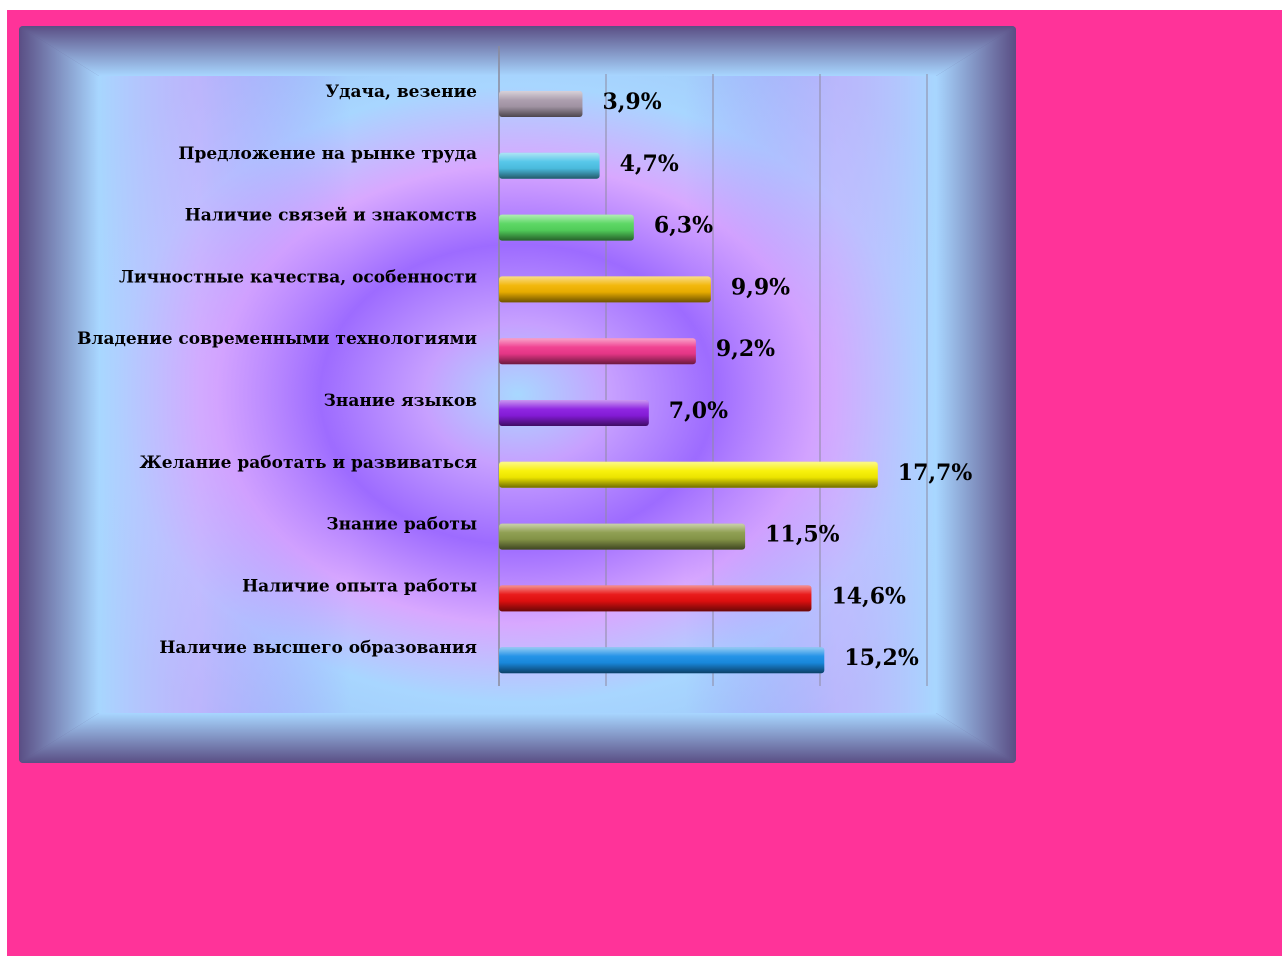 This screenshot has height=956, width=1282. I want to click on data-label: 9,2%, so click(745, 349).